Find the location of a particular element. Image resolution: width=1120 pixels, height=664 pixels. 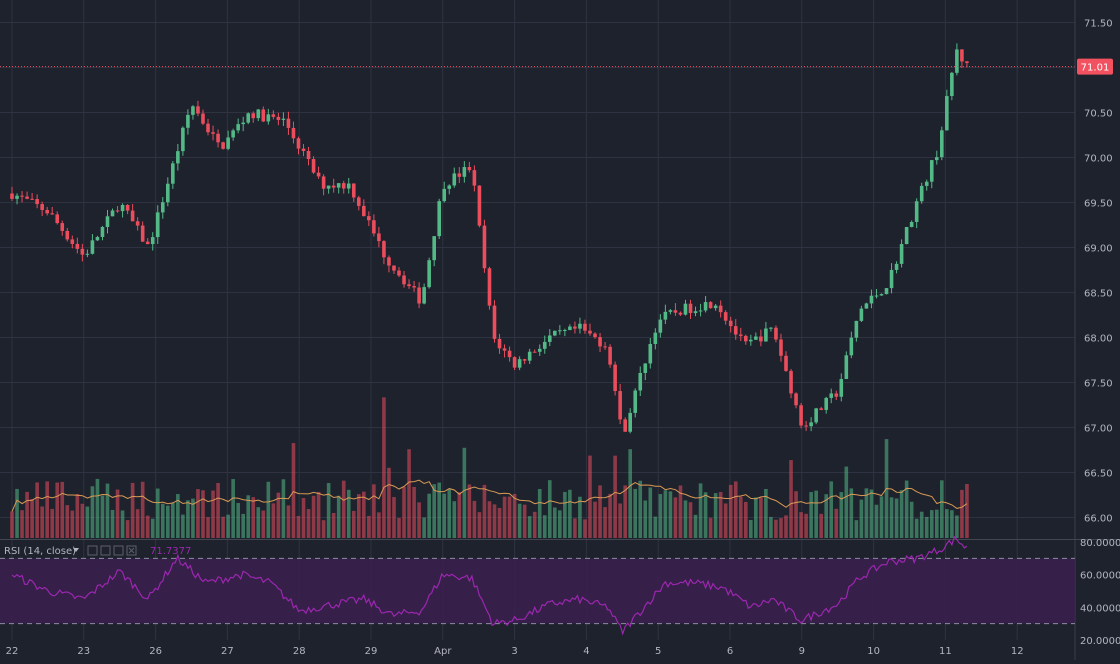

time-tick-label: 6 is located at coordinates (730, 651).